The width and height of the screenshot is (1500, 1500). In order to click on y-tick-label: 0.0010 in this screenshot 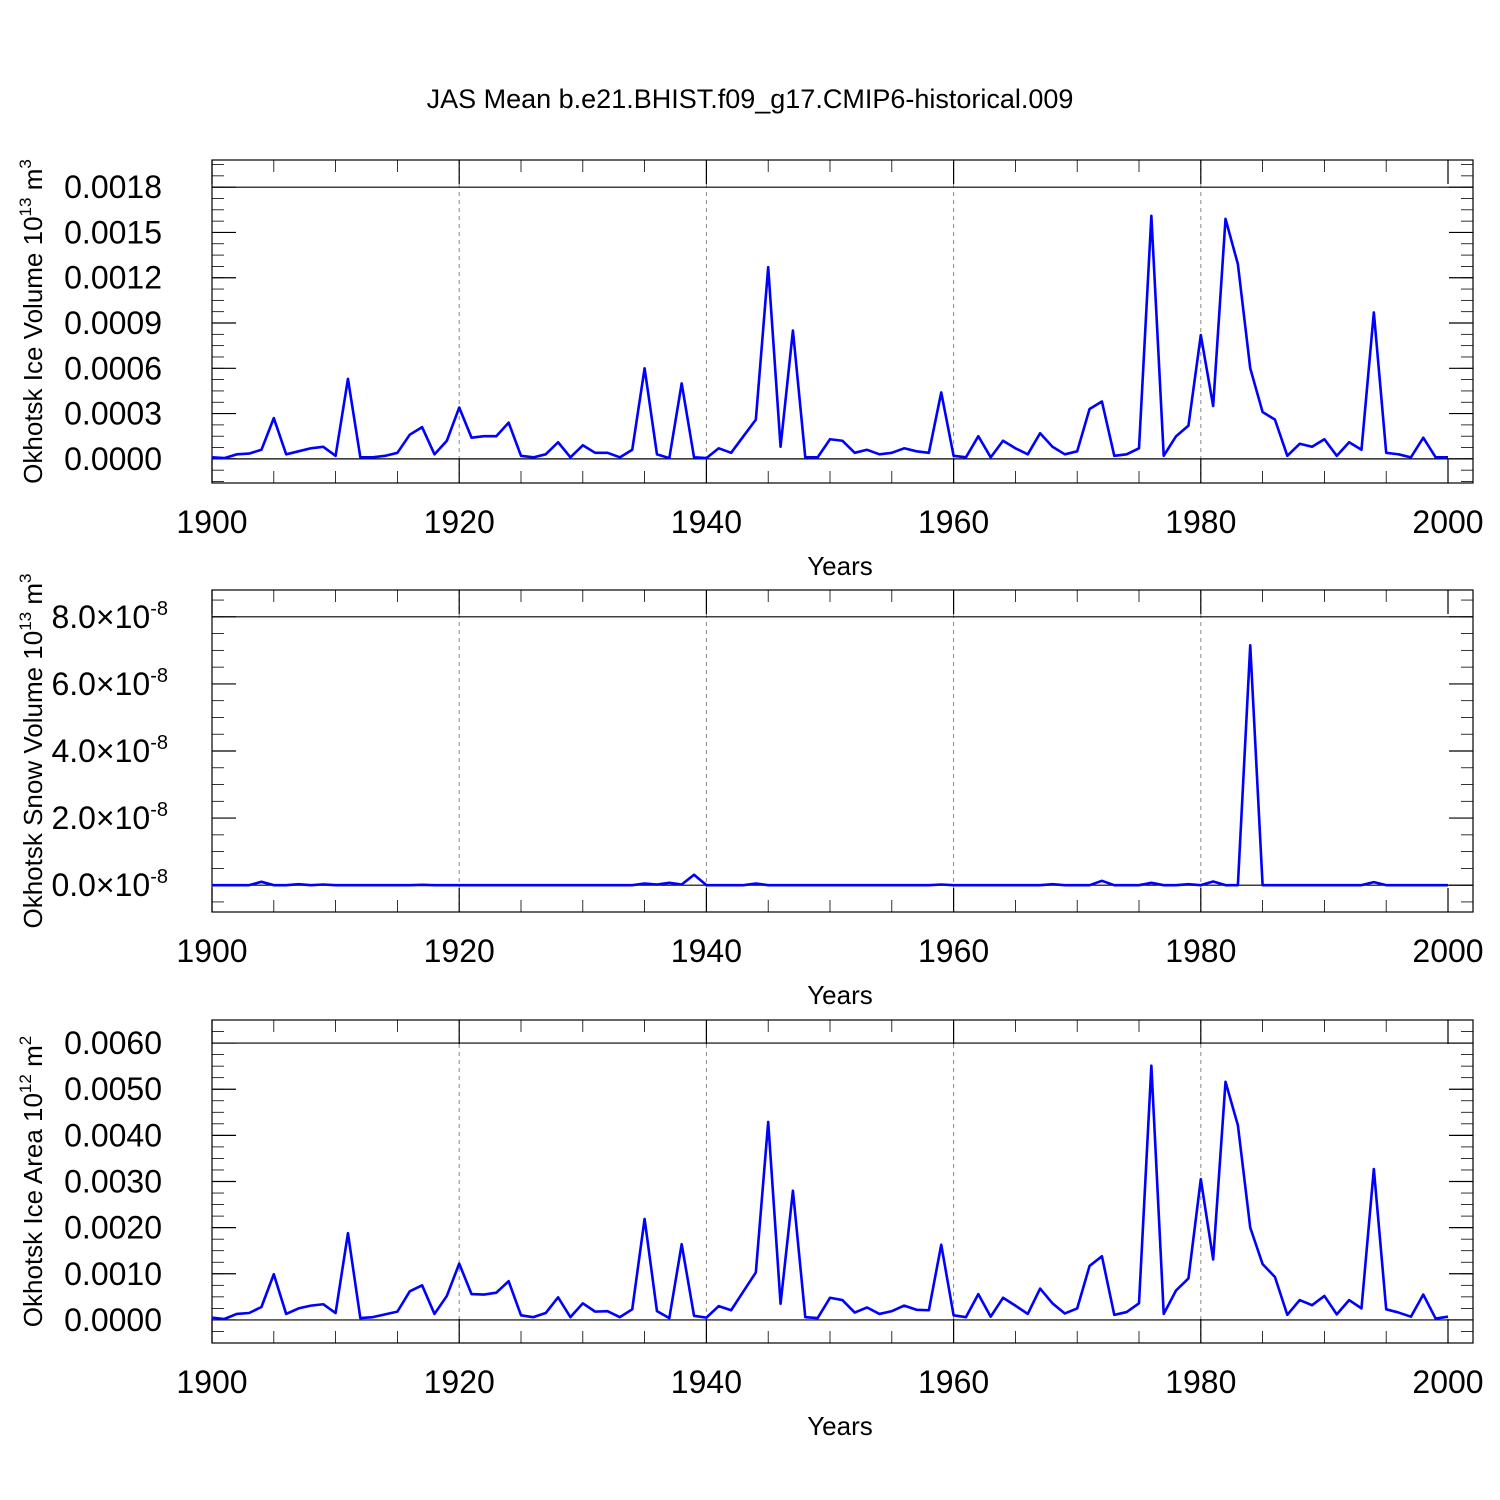, I will do `click(113, 1274)`.